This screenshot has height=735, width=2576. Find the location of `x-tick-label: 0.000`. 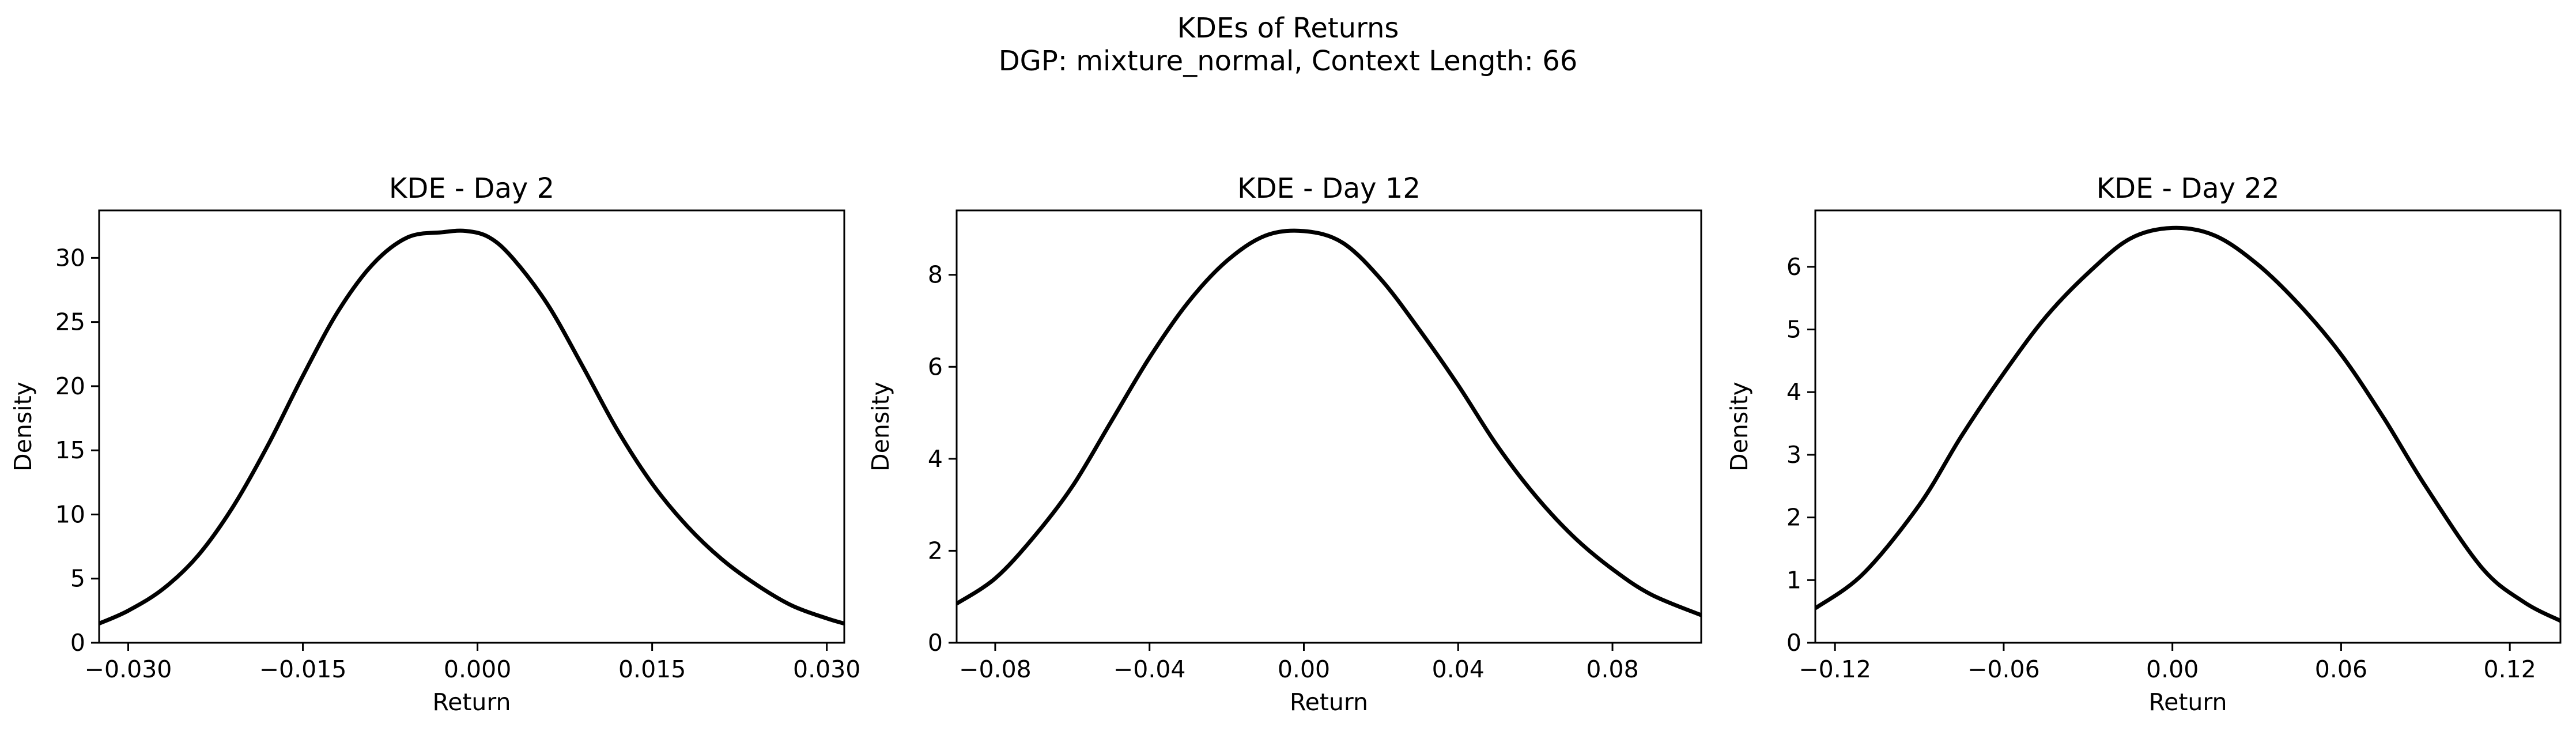

x-tick-label: 0.000 is located at coordinates (477, 669).